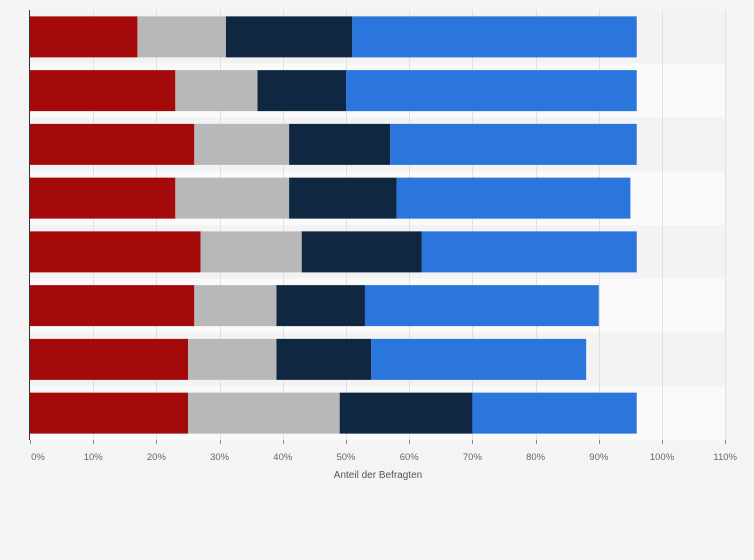 This screenshot has width=754, height=560. Describe the element at coordinates (536, 457) in the screenshot. I see `x-tick-label: 80%` at that location.